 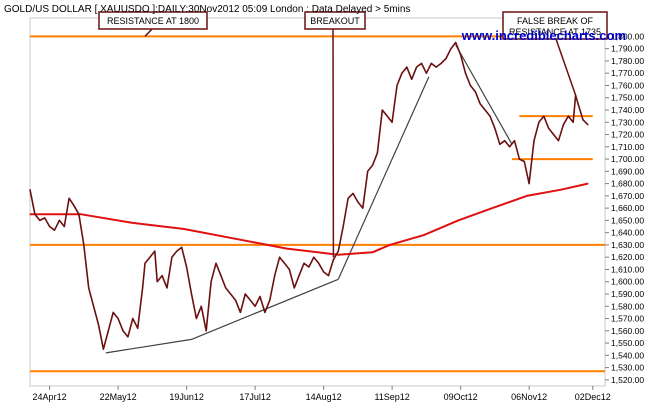 What do you see at coordinates (627, 73) in the screenshot?
I see `y-tick-label: 1,770.00` at bounding box center [627, 73].